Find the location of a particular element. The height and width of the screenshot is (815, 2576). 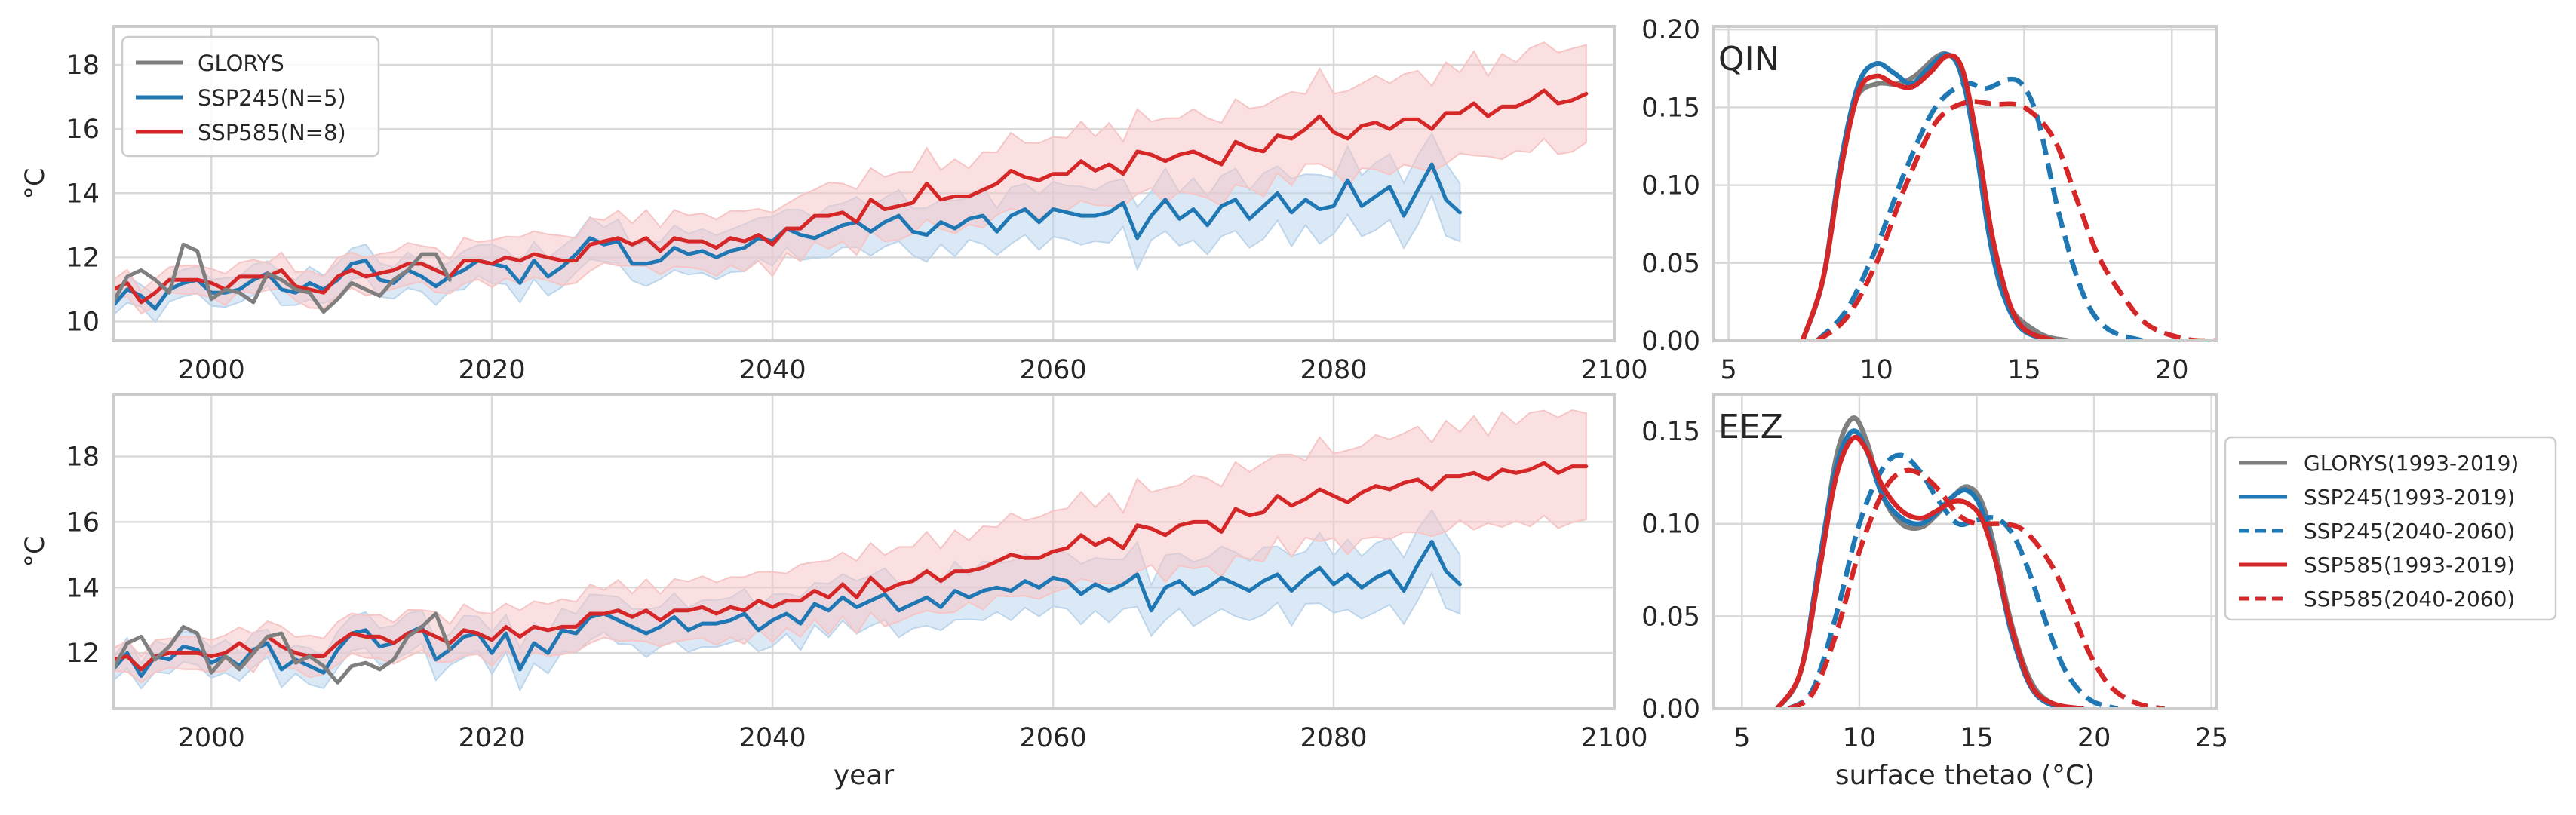

series-line-ssp245-n-5- is located at coordinates (787, 609).